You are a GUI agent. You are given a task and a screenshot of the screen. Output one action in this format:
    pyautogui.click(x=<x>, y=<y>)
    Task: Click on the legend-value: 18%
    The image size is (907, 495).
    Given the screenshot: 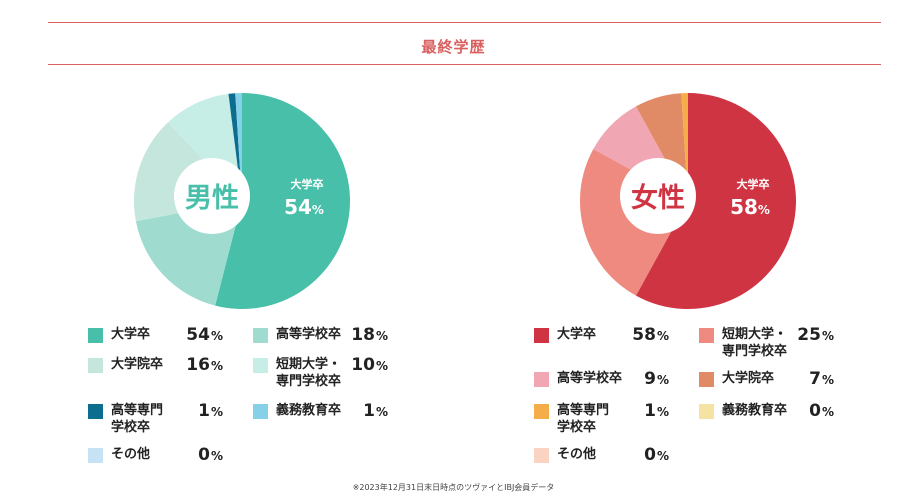 What is the action you would take?
    pyautogui.click(x=369, y=335)
    